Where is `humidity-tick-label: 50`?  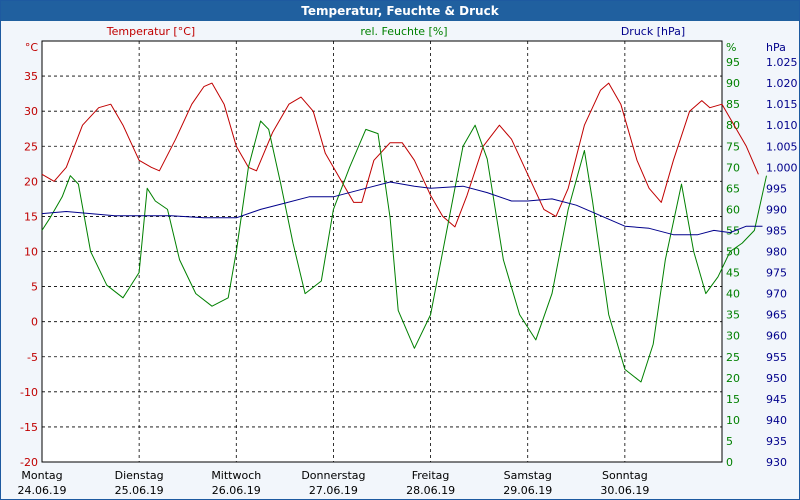
humidity-tick-label: 50 is located at coordinates (733, 252).